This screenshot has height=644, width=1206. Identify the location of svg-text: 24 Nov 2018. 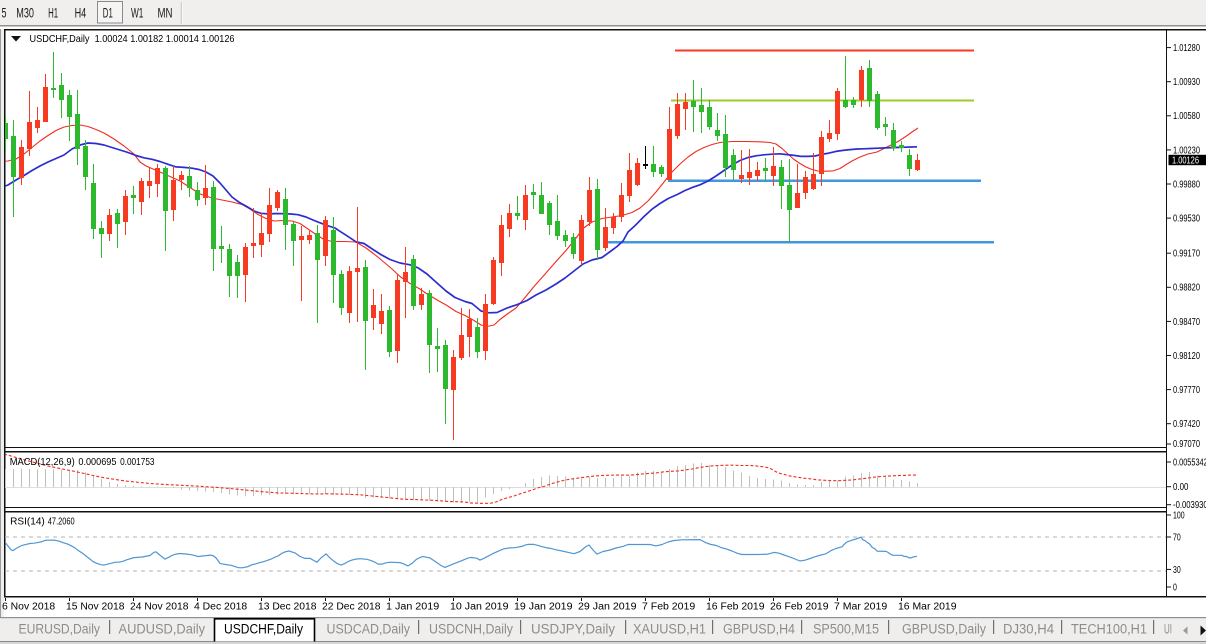
(159, 607).